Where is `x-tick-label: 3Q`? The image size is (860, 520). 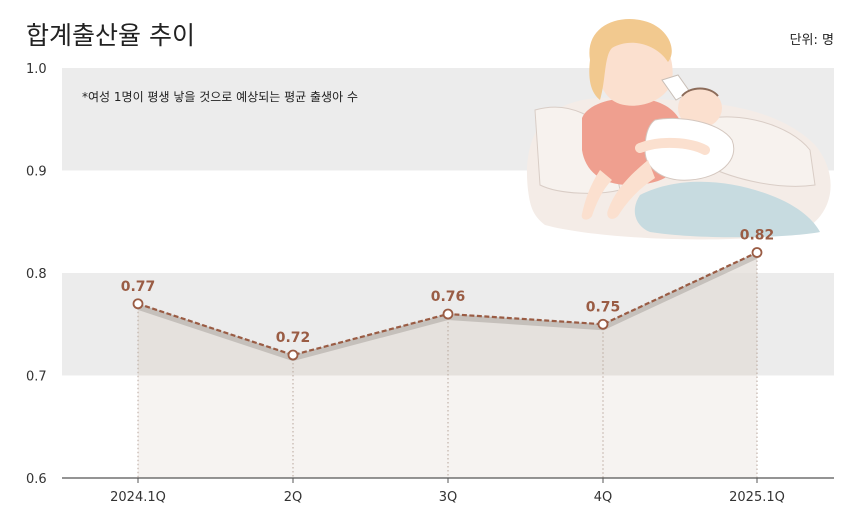
x-tick-label: 3Q is located at coordinates (448, 497).